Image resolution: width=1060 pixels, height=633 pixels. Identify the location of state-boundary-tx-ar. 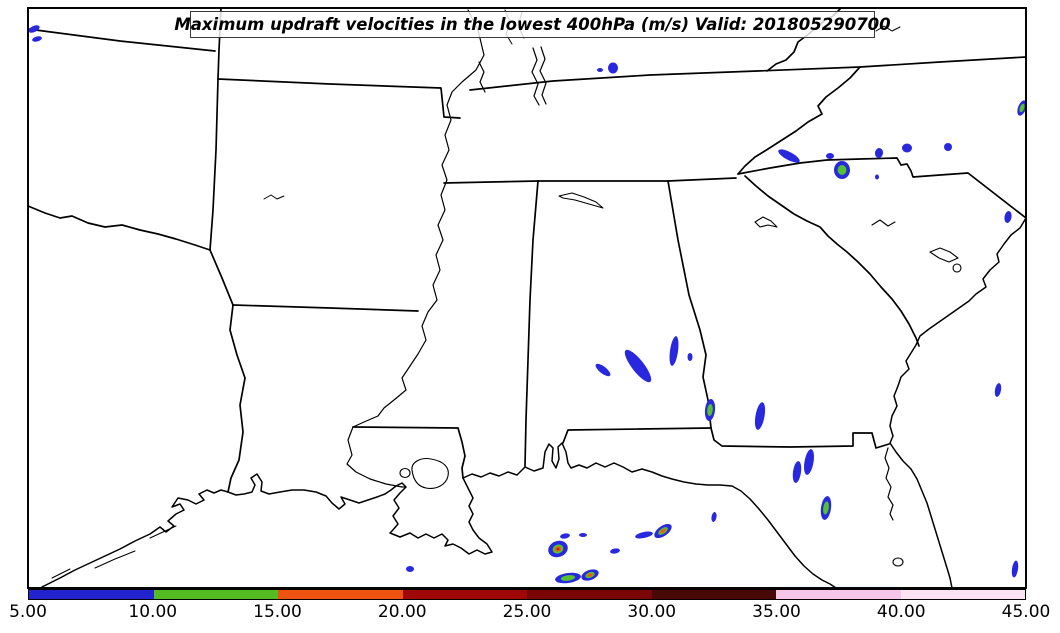
(221, 277).